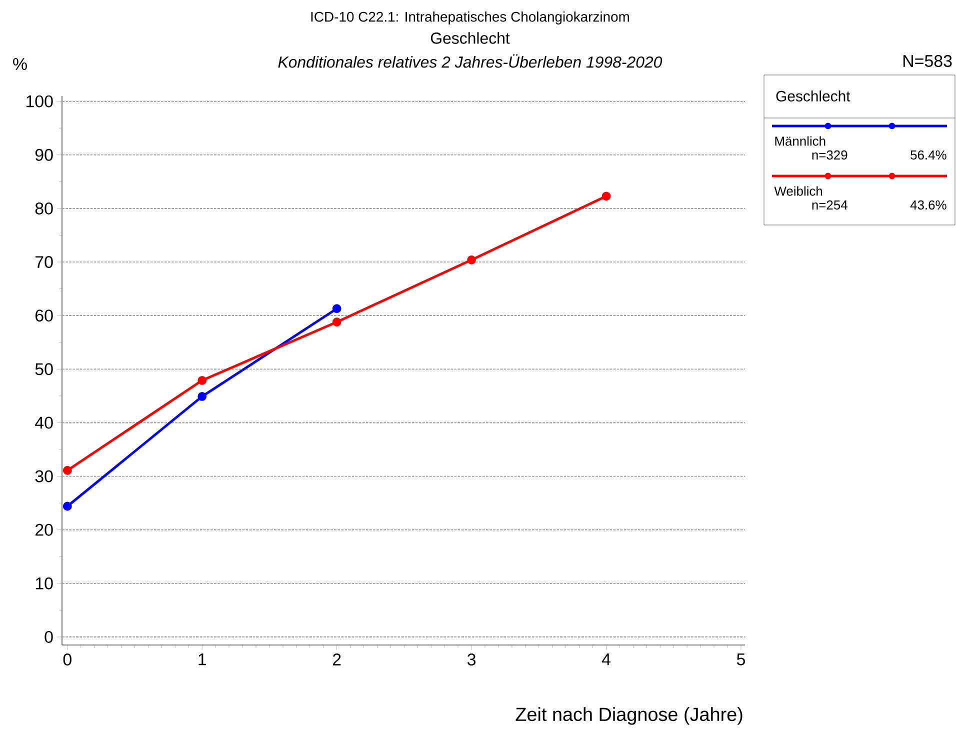 The image size is (957, 729). I want to click on legend-label: Weiblich, so click(798, 191).